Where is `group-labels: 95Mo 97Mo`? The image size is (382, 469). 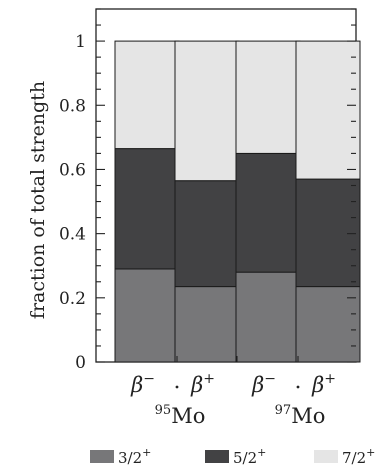
group-labels: 95Mo 97Mo is located at coordinates (240, 415).